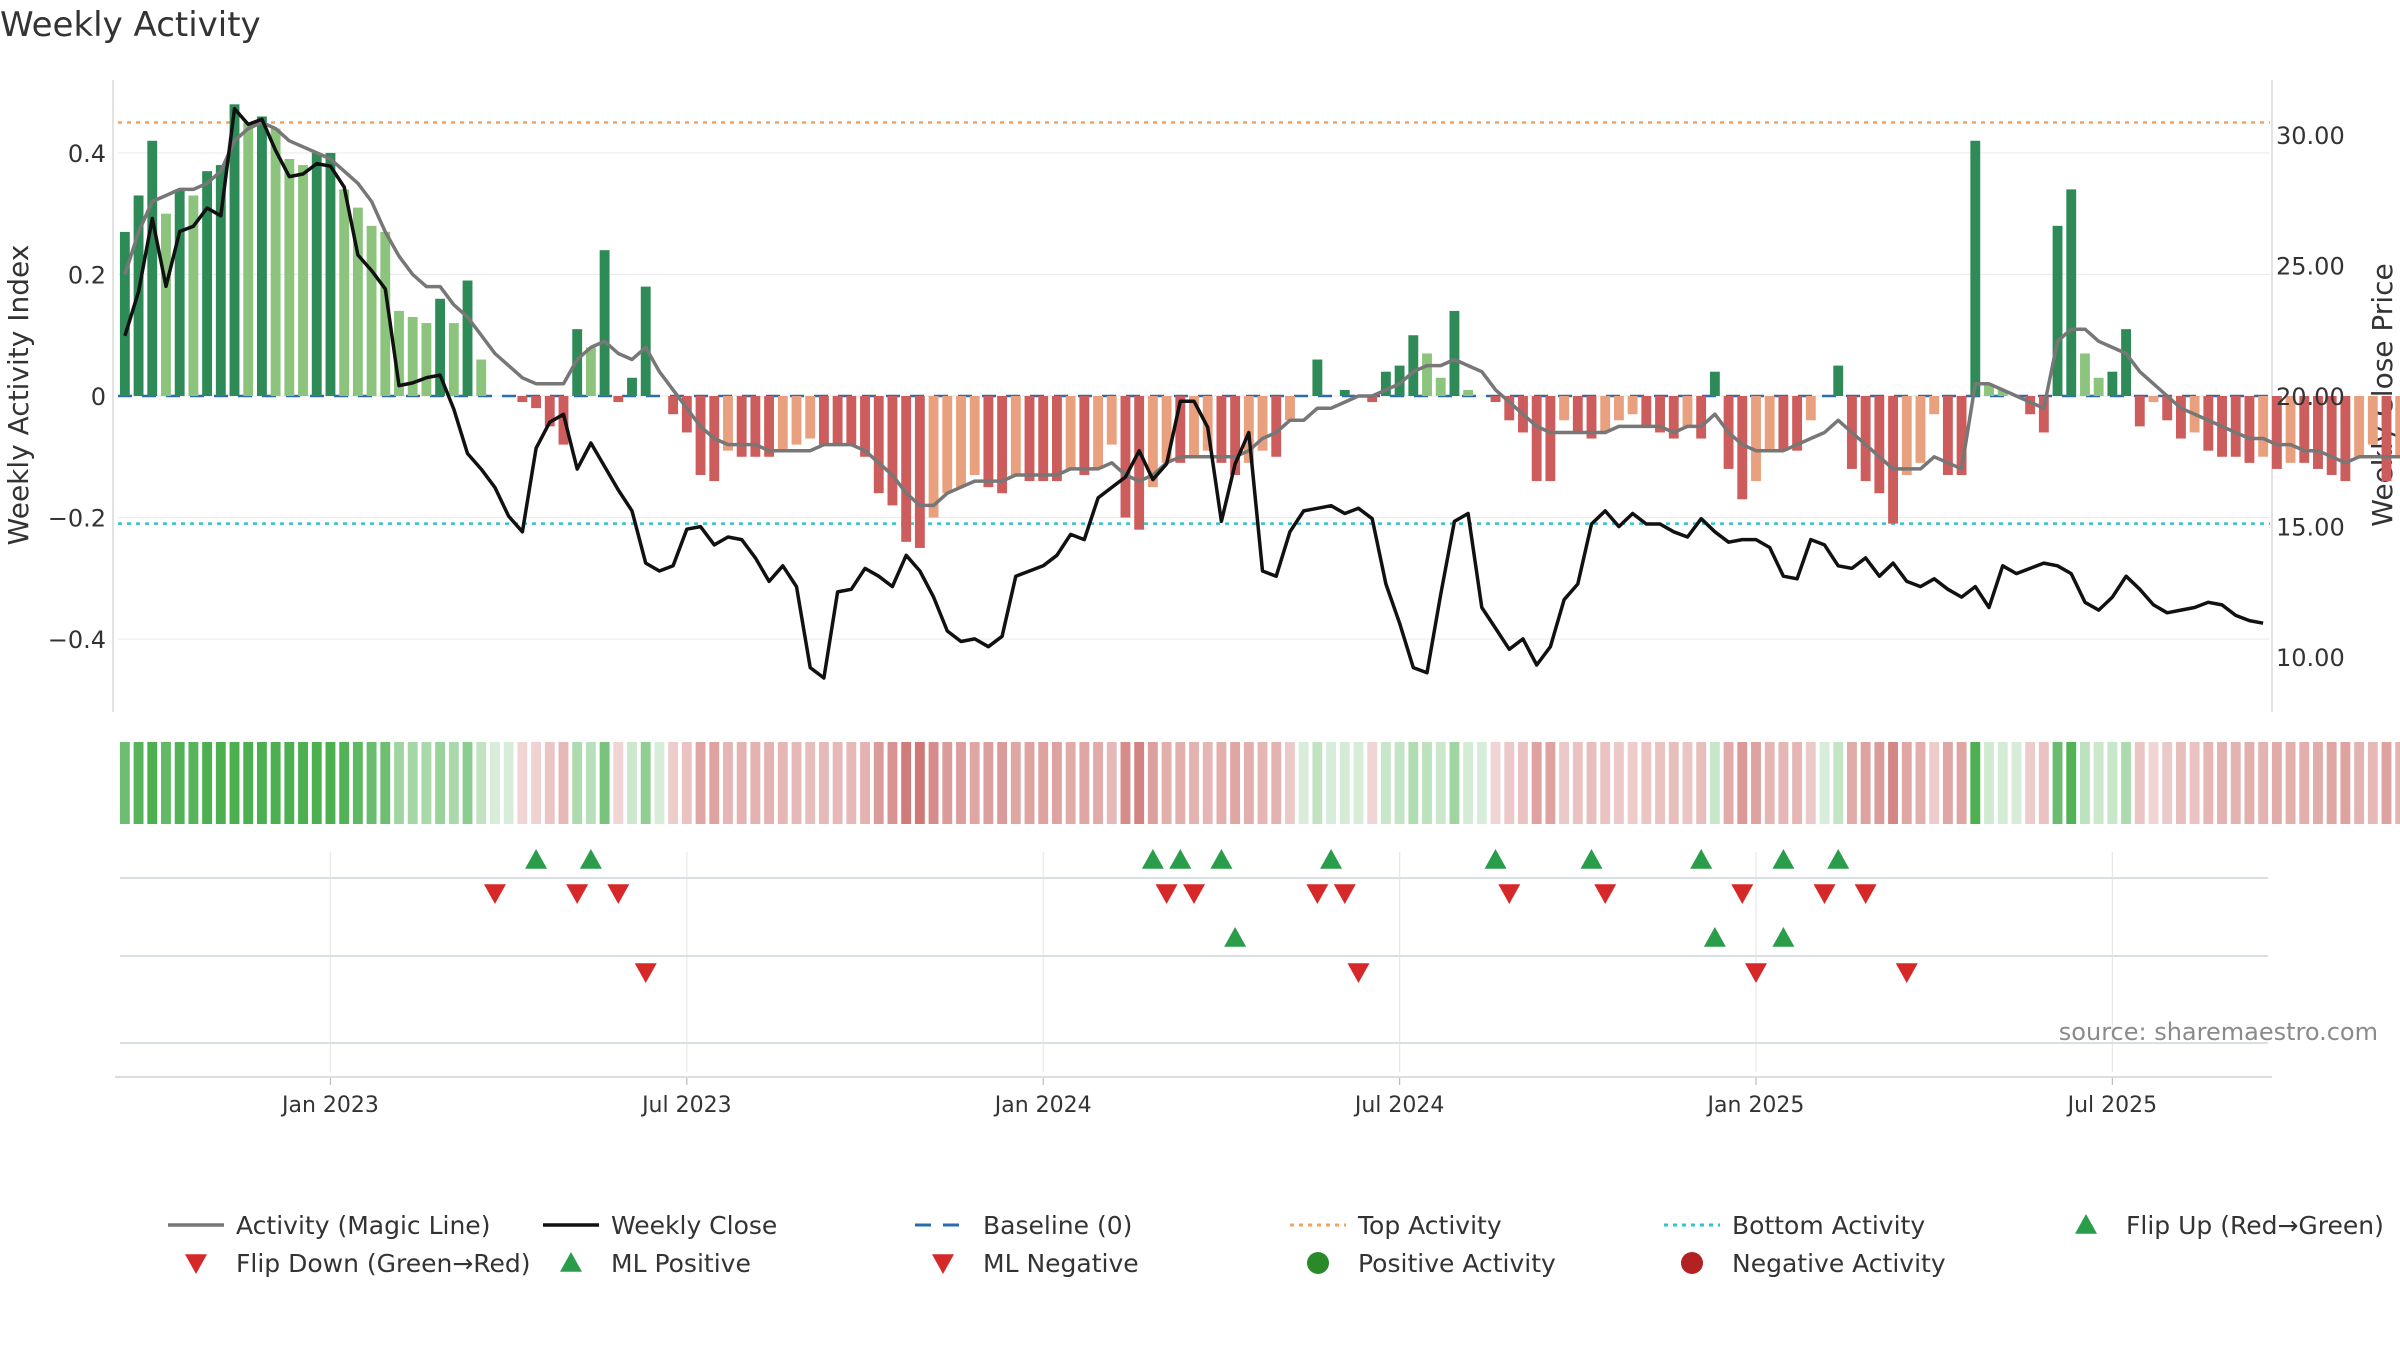  I want to click on legend-item-activity-magic-line: Activity (Magic Line), so click(329, 1225).